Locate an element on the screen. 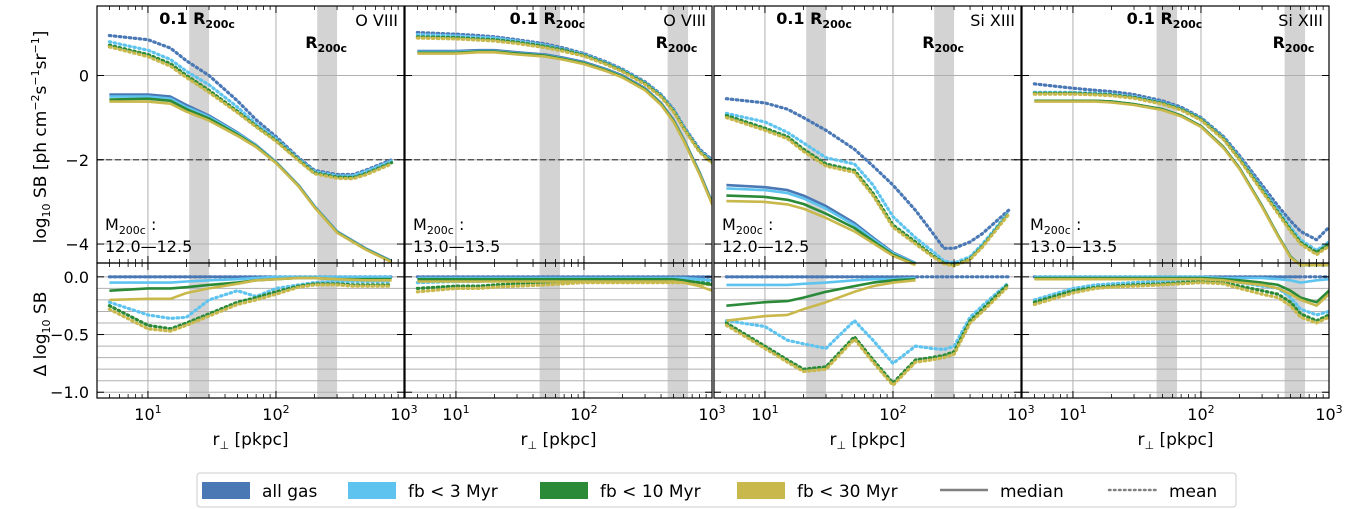 This screenshot has width=1349, height=509. y-axis-label-top: log10 SB [ph cm−2s−1sr−1] is located at coordinates (41, 137).